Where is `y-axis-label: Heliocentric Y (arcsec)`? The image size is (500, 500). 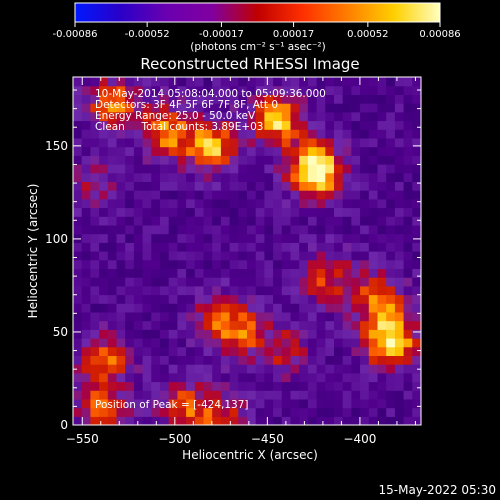
y-axis-label: Heliocentric Y (arcsec) is located at coordinates (33, 251).